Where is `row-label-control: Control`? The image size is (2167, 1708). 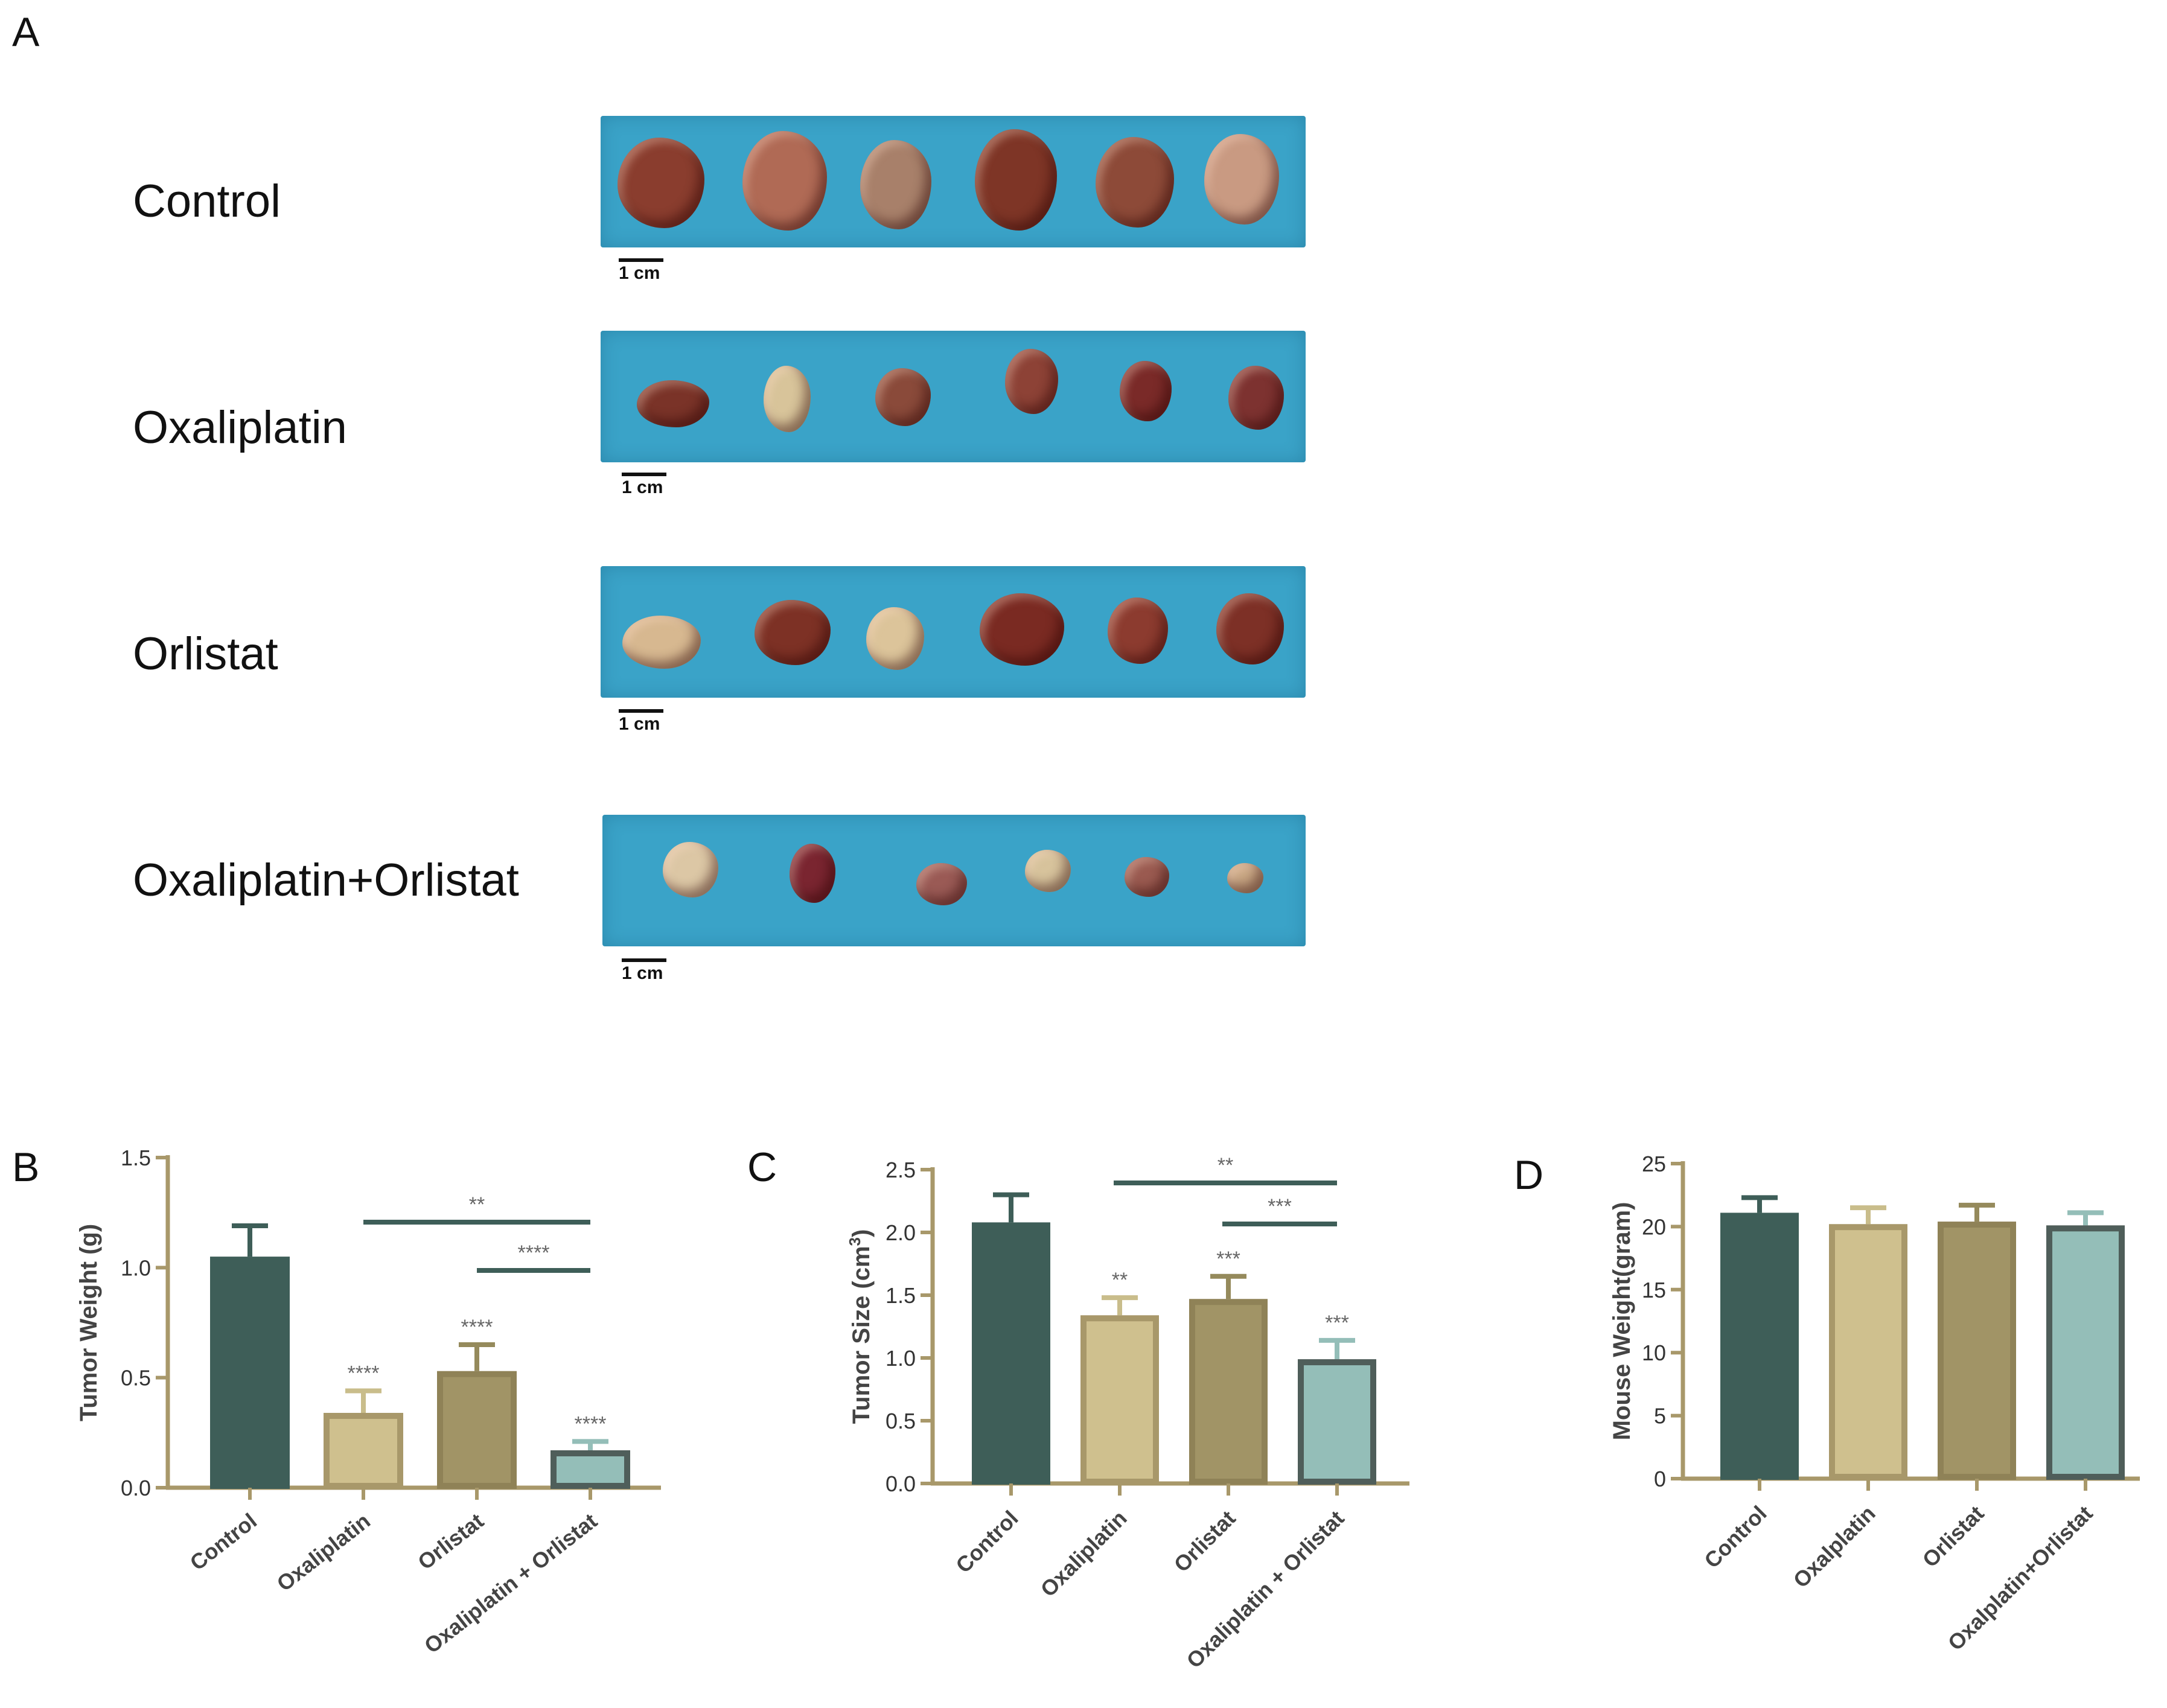
row-label-control: Control is located at coordinates (207, 201).